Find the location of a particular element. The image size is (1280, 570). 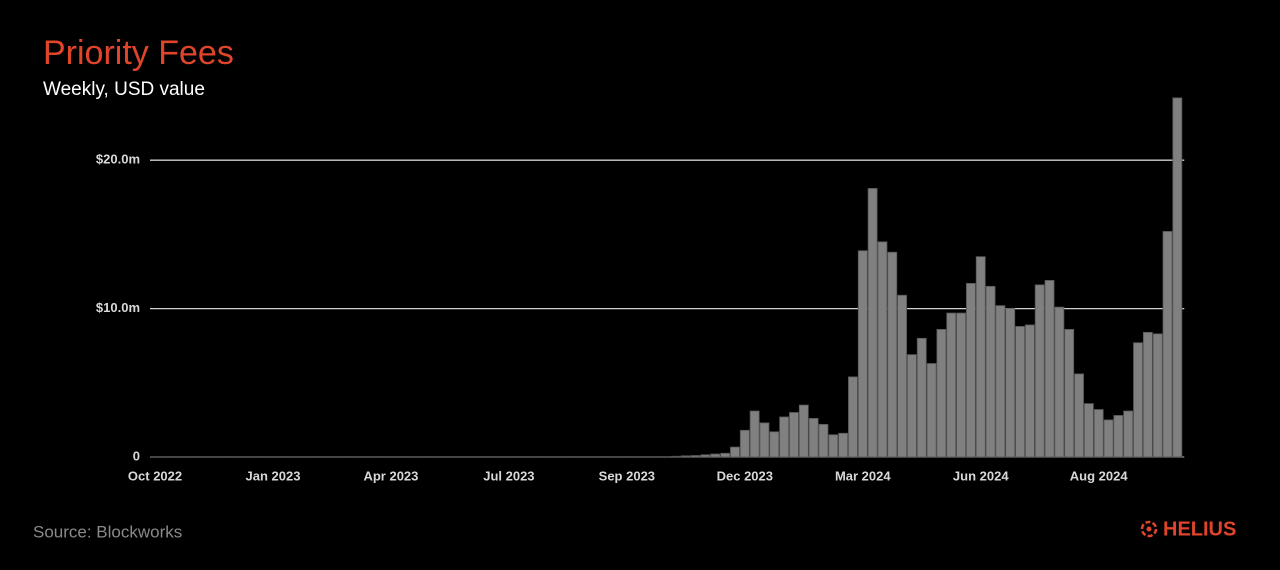

y-tick-label: $10.0m is located at coordinates (118, 307).